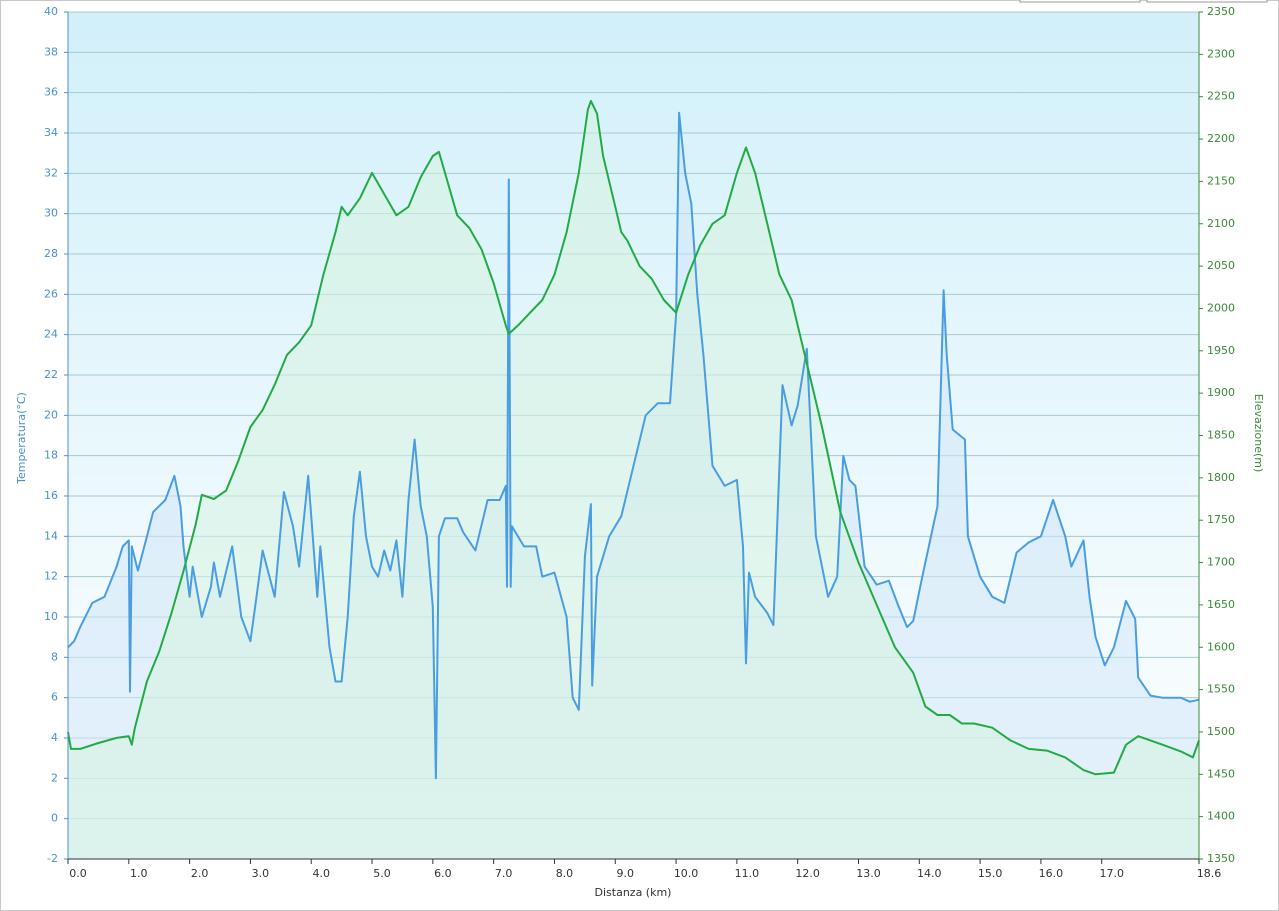 Image resolution: width=1279 pixels, height=911 pixels. What do you see at coordinates (1221, 392) in the screenshot?
I see `y2-tick-label: 1900` at bounding box center [1221, 392].